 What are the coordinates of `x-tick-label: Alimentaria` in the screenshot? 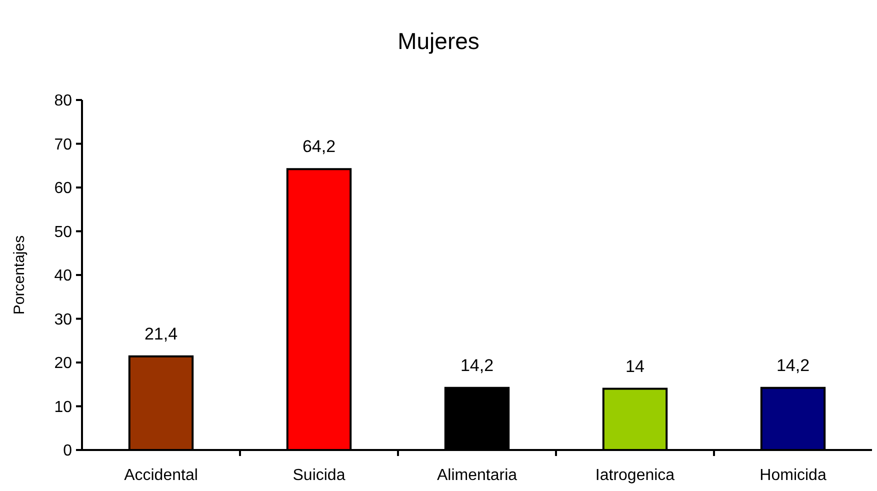 It's located at (477, 475).